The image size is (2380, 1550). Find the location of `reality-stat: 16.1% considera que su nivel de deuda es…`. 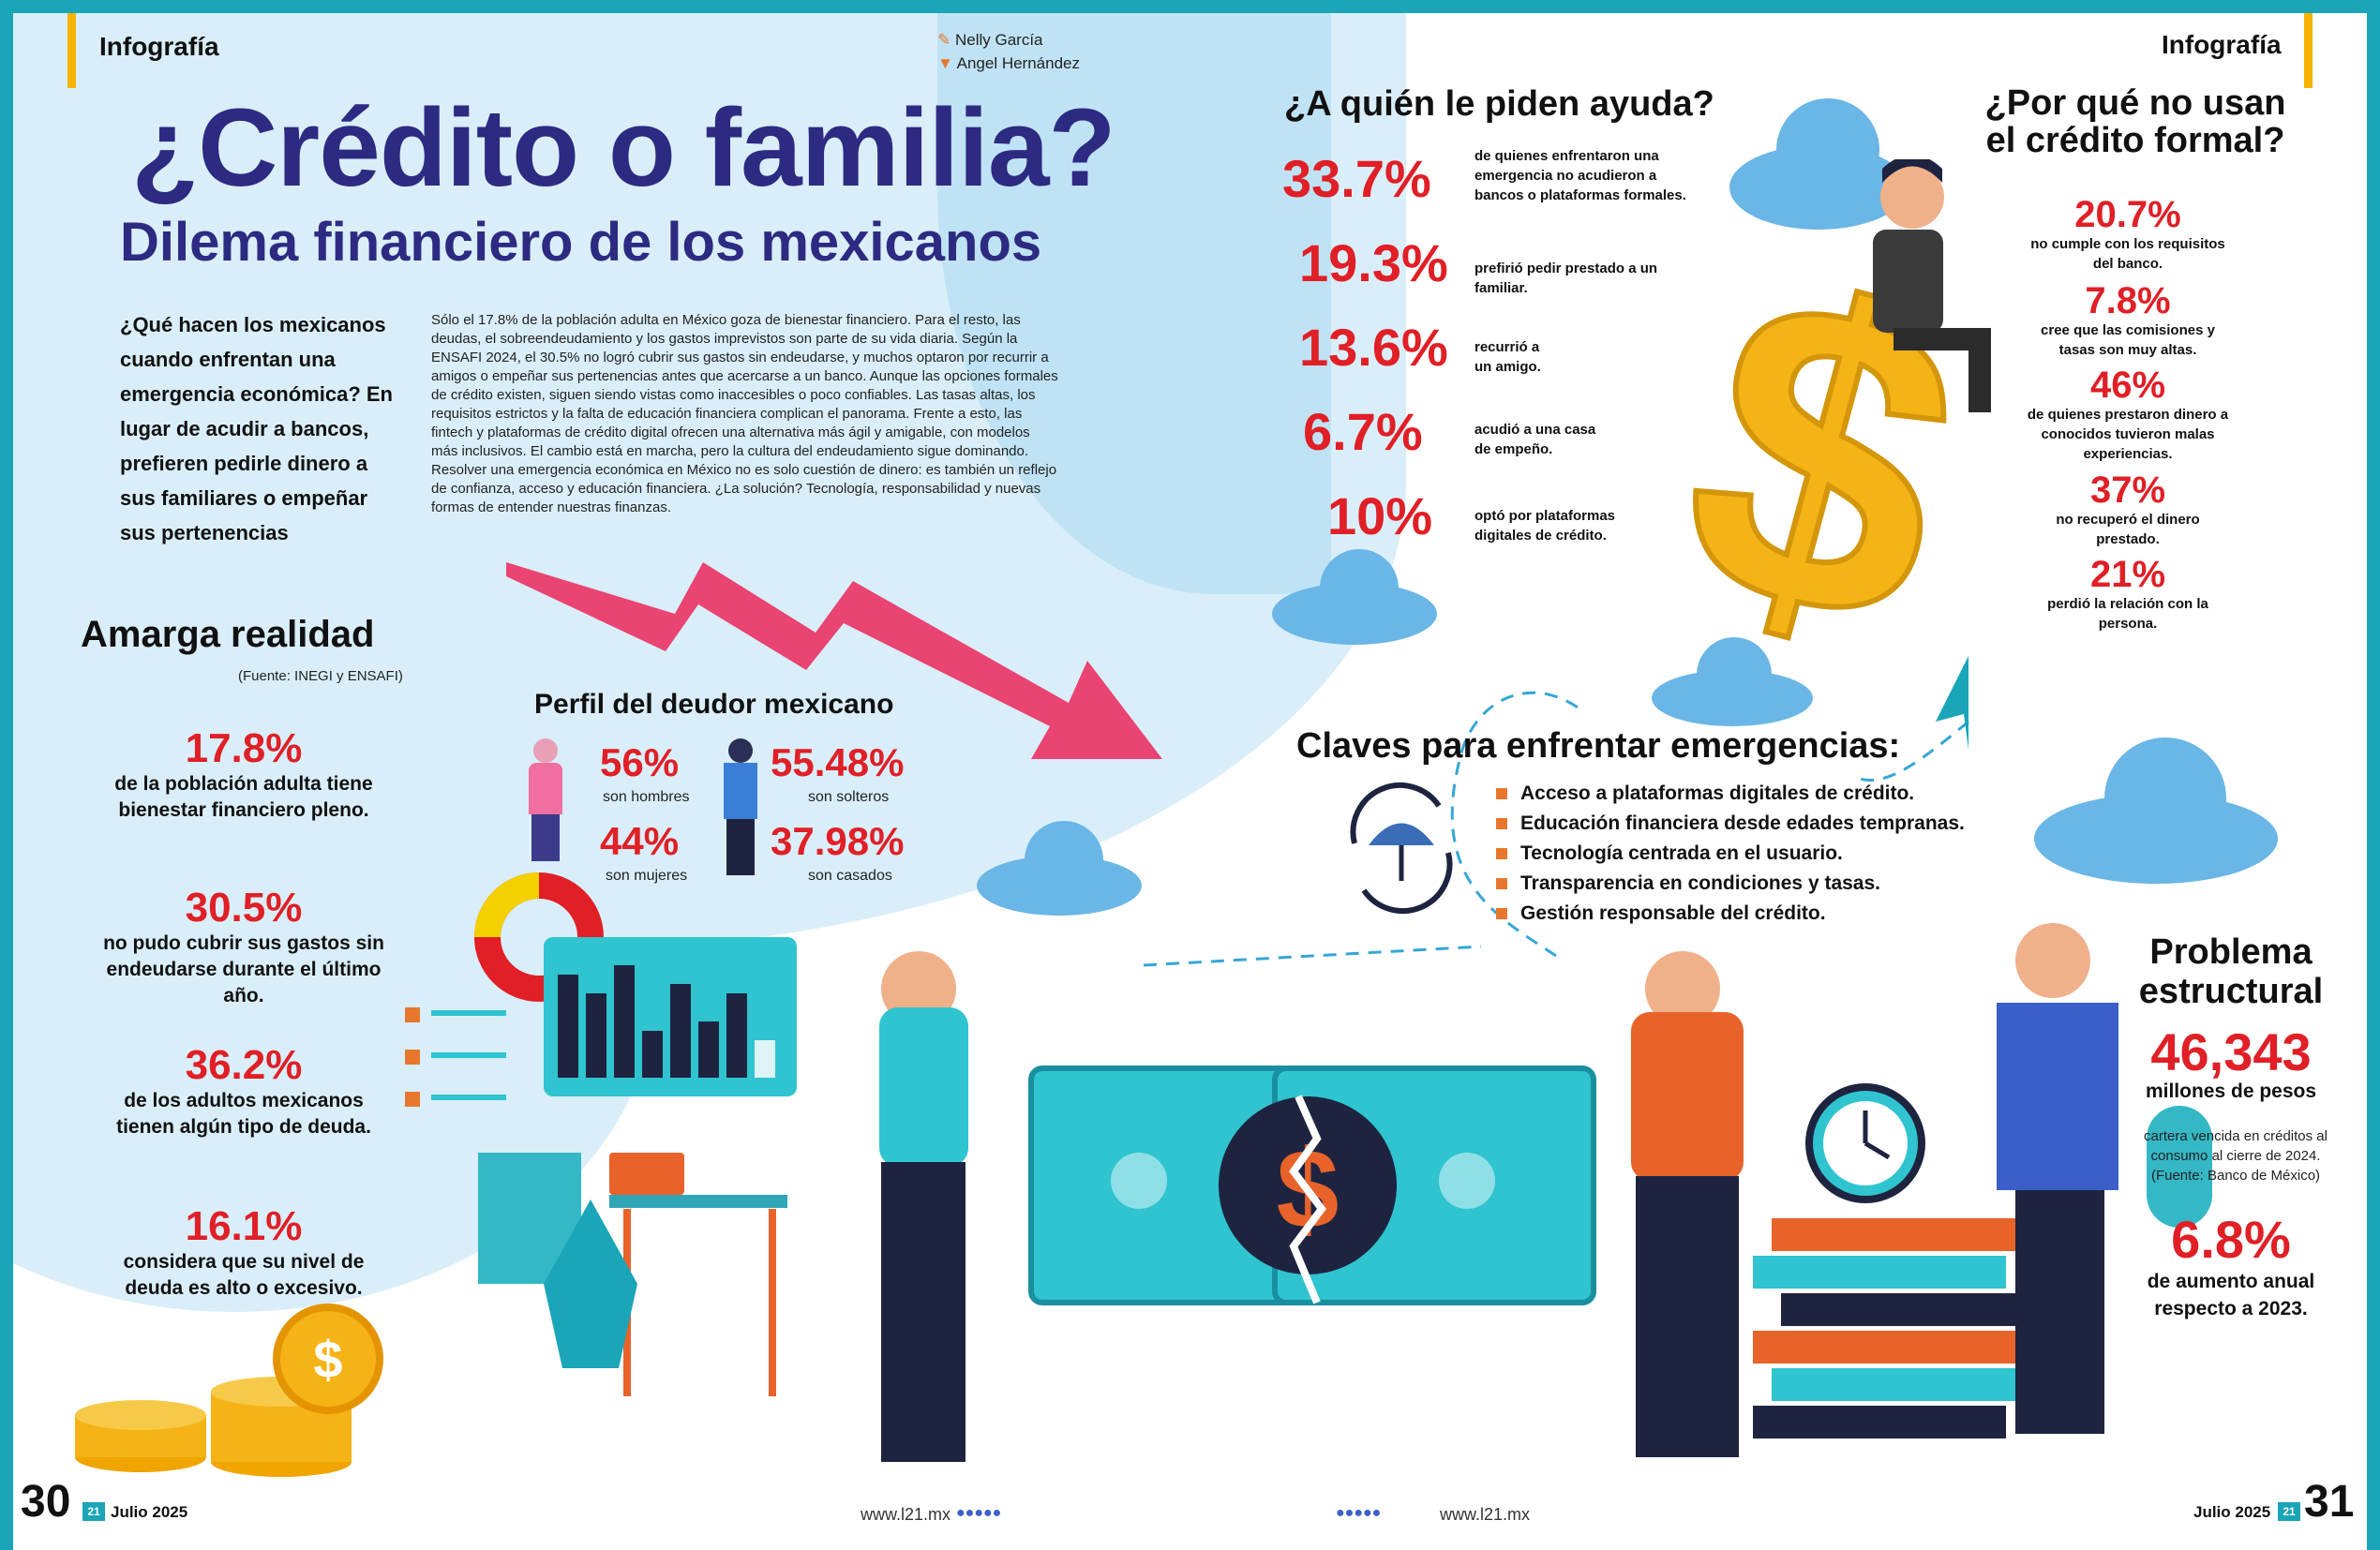

reality-stat: 16.1% considera que su nivel de deuda es… is located at coordinates (244, 1253).